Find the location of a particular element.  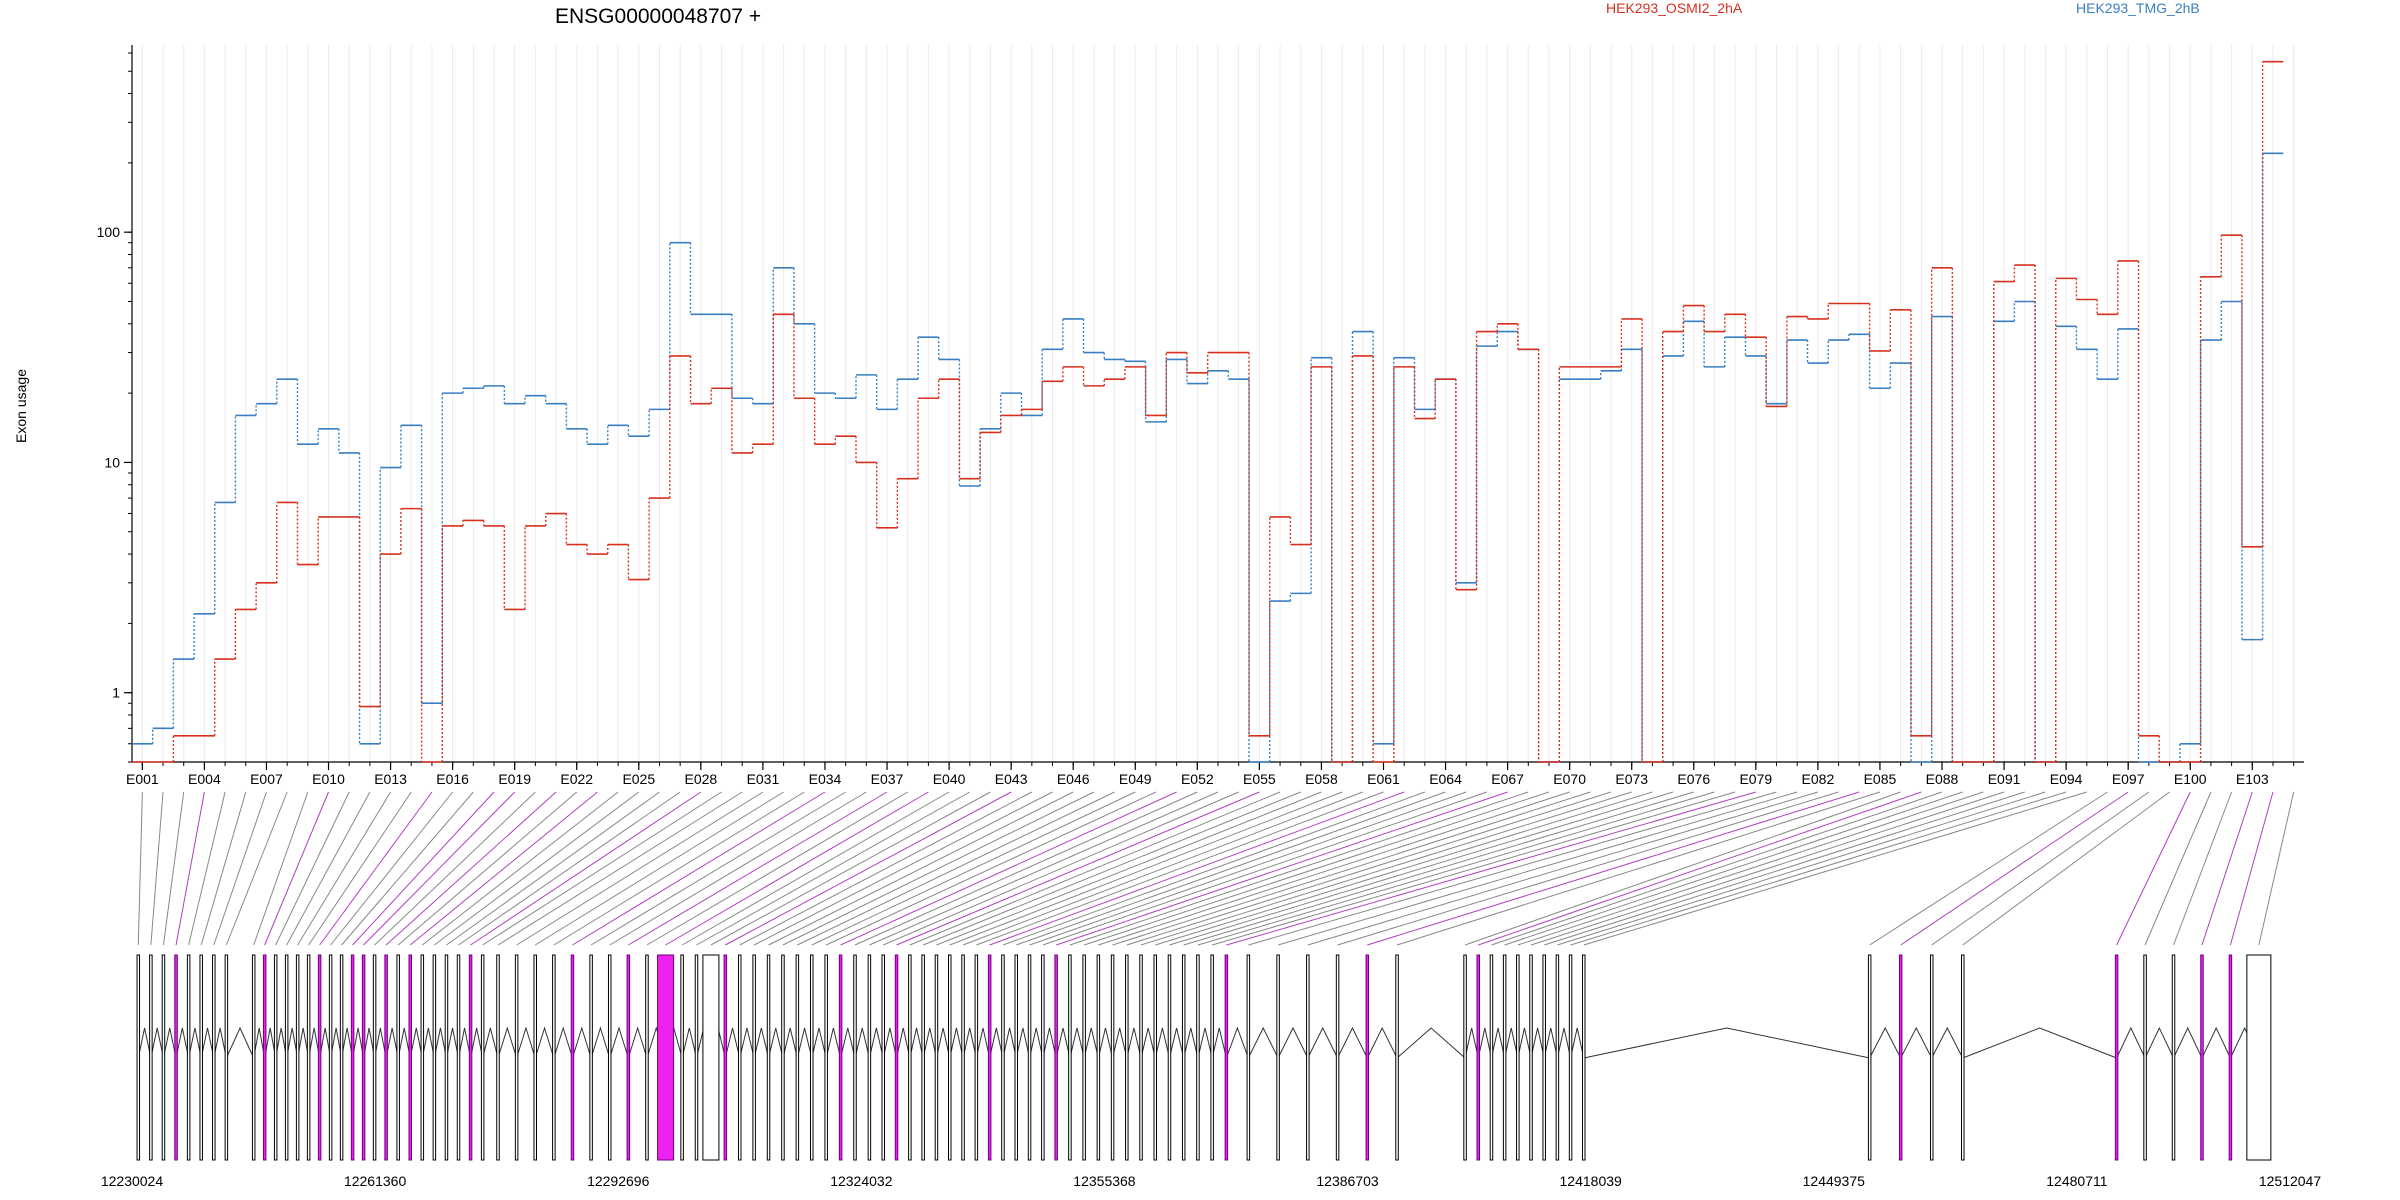

x-tick-label: E013 is located at coordinates (390, 779).